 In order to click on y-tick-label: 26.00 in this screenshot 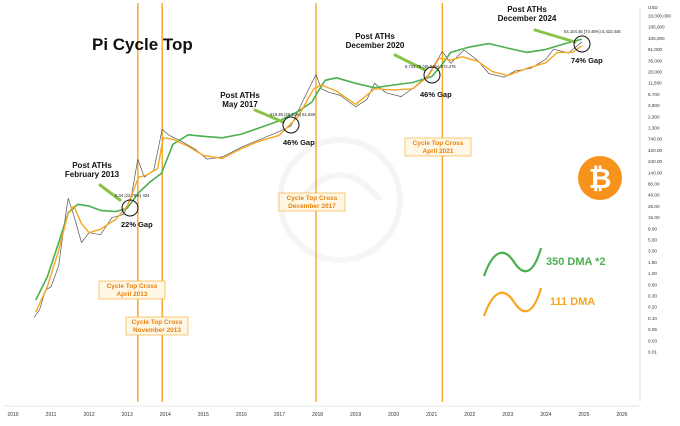, I will do `click(654, 206)`.